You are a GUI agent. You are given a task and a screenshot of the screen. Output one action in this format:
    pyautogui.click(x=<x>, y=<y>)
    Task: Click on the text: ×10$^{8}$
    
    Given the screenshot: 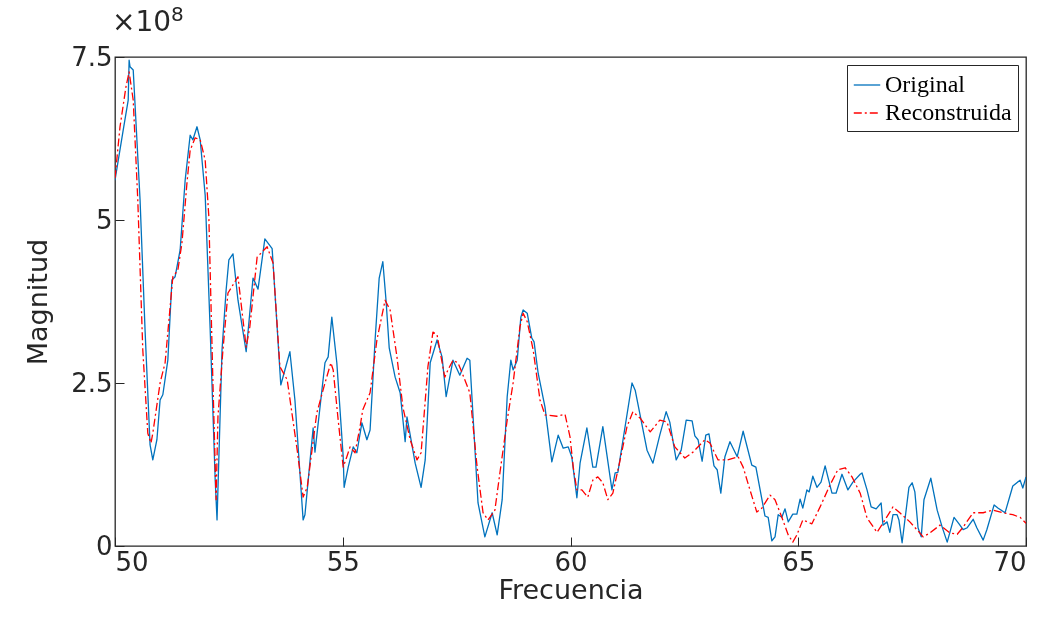 What is the action you would take?
    pyautogui.click(x=148, y=20)
    